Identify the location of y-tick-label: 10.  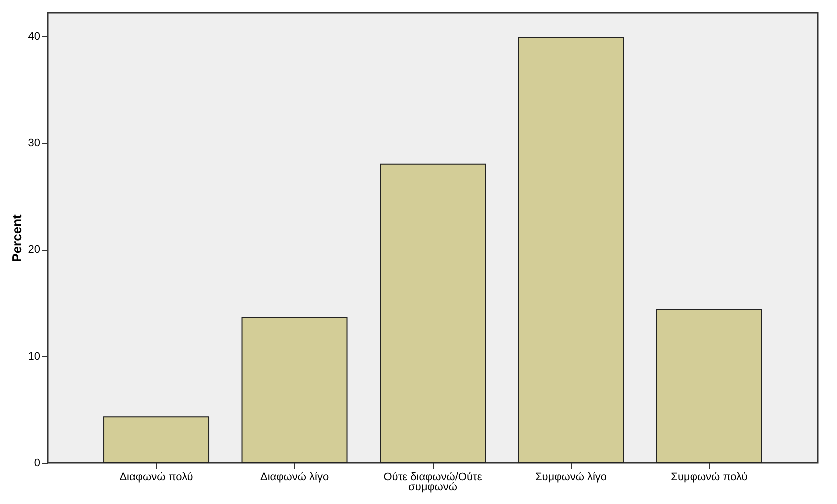
(34, 356).